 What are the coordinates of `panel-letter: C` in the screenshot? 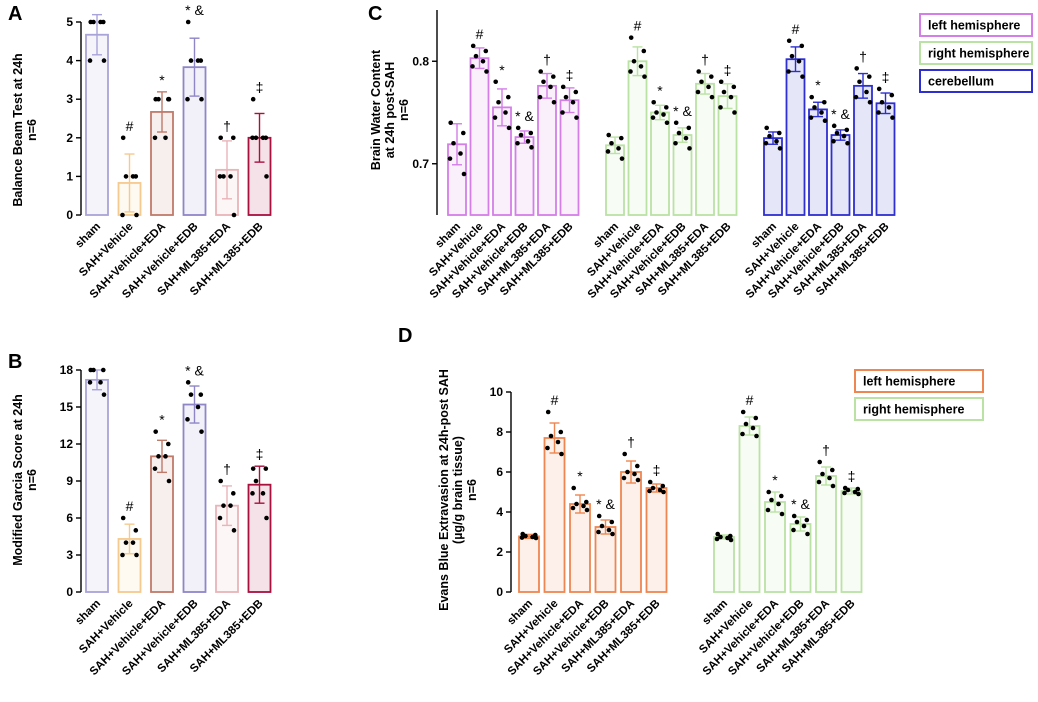 It's located at (375, 14).